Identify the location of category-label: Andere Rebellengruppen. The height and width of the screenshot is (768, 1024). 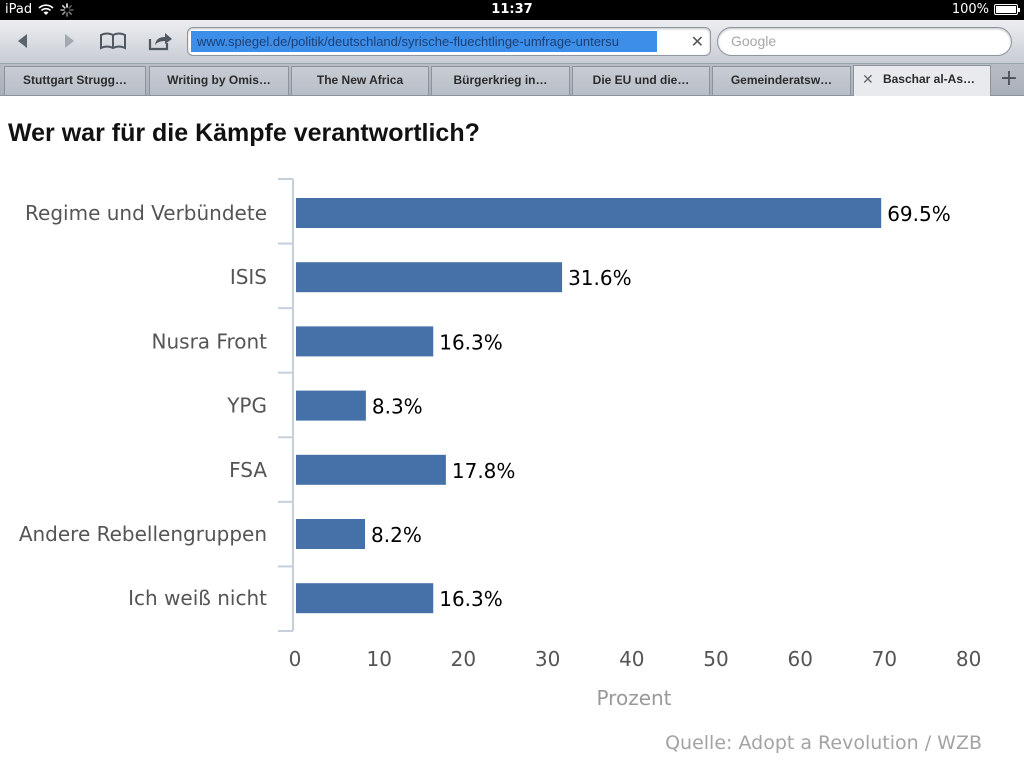
(143, 534).